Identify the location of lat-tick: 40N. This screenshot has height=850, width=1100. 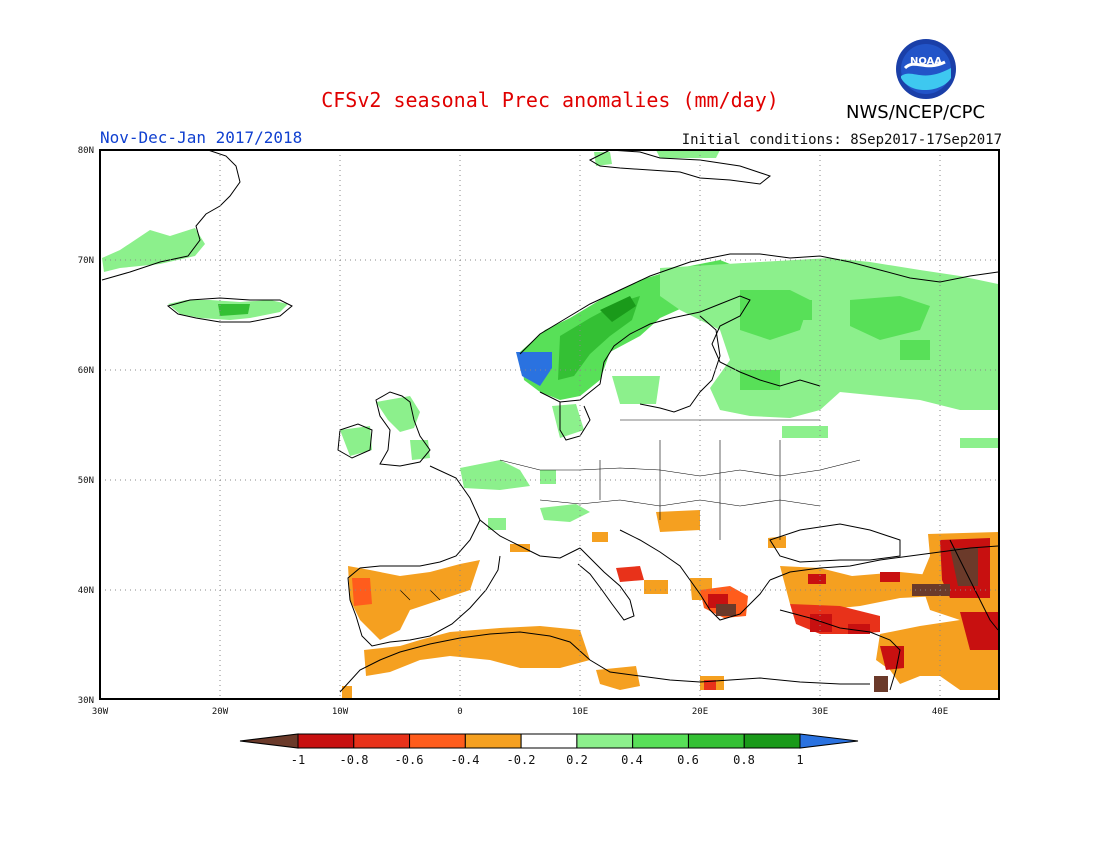
(86, 591).